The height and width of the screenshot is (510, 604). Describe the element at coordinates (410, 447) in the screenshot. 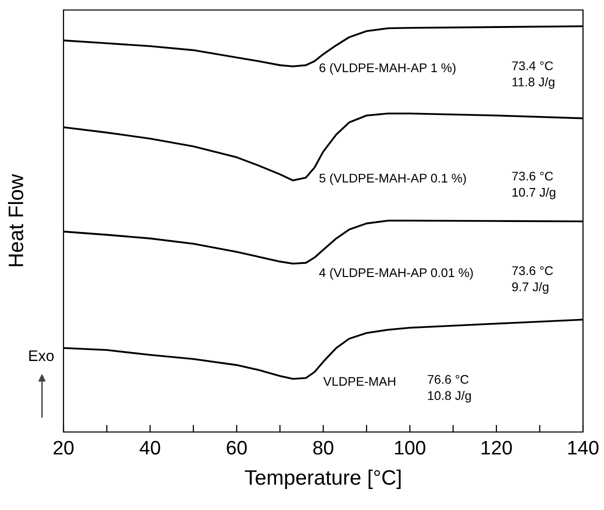

I see `x-tick-label: 100` at that location.